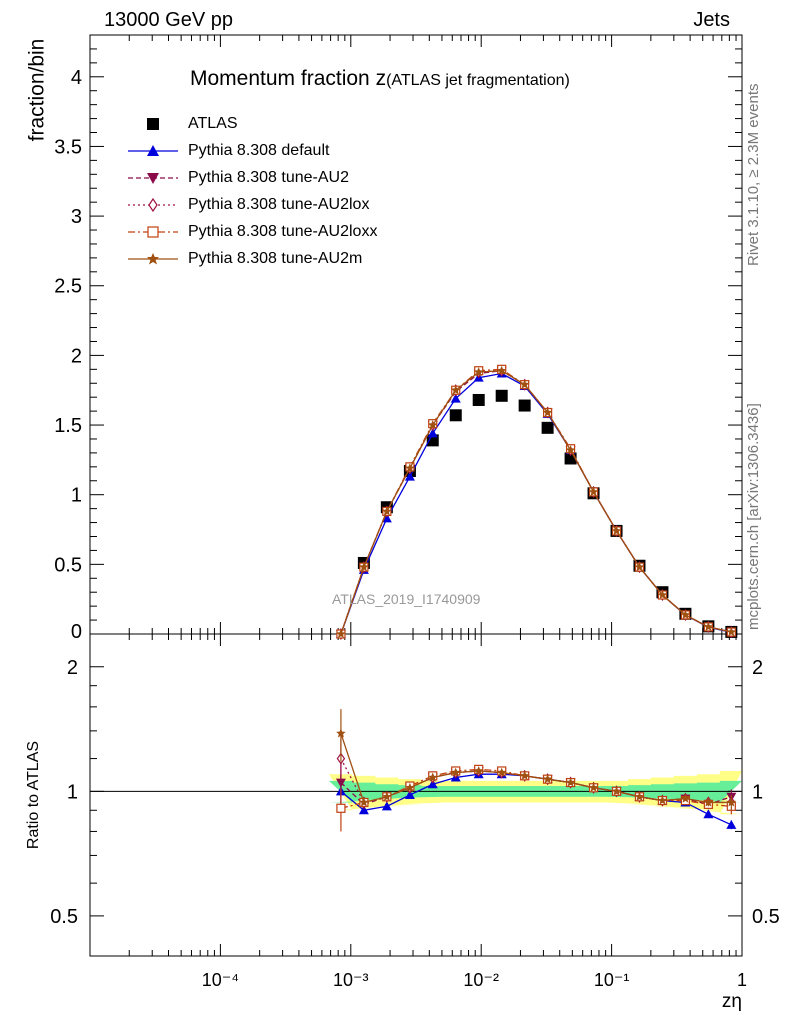  I want to click on analysis-watermark: ATLAS_2019_I1740909, so click(406, 599).